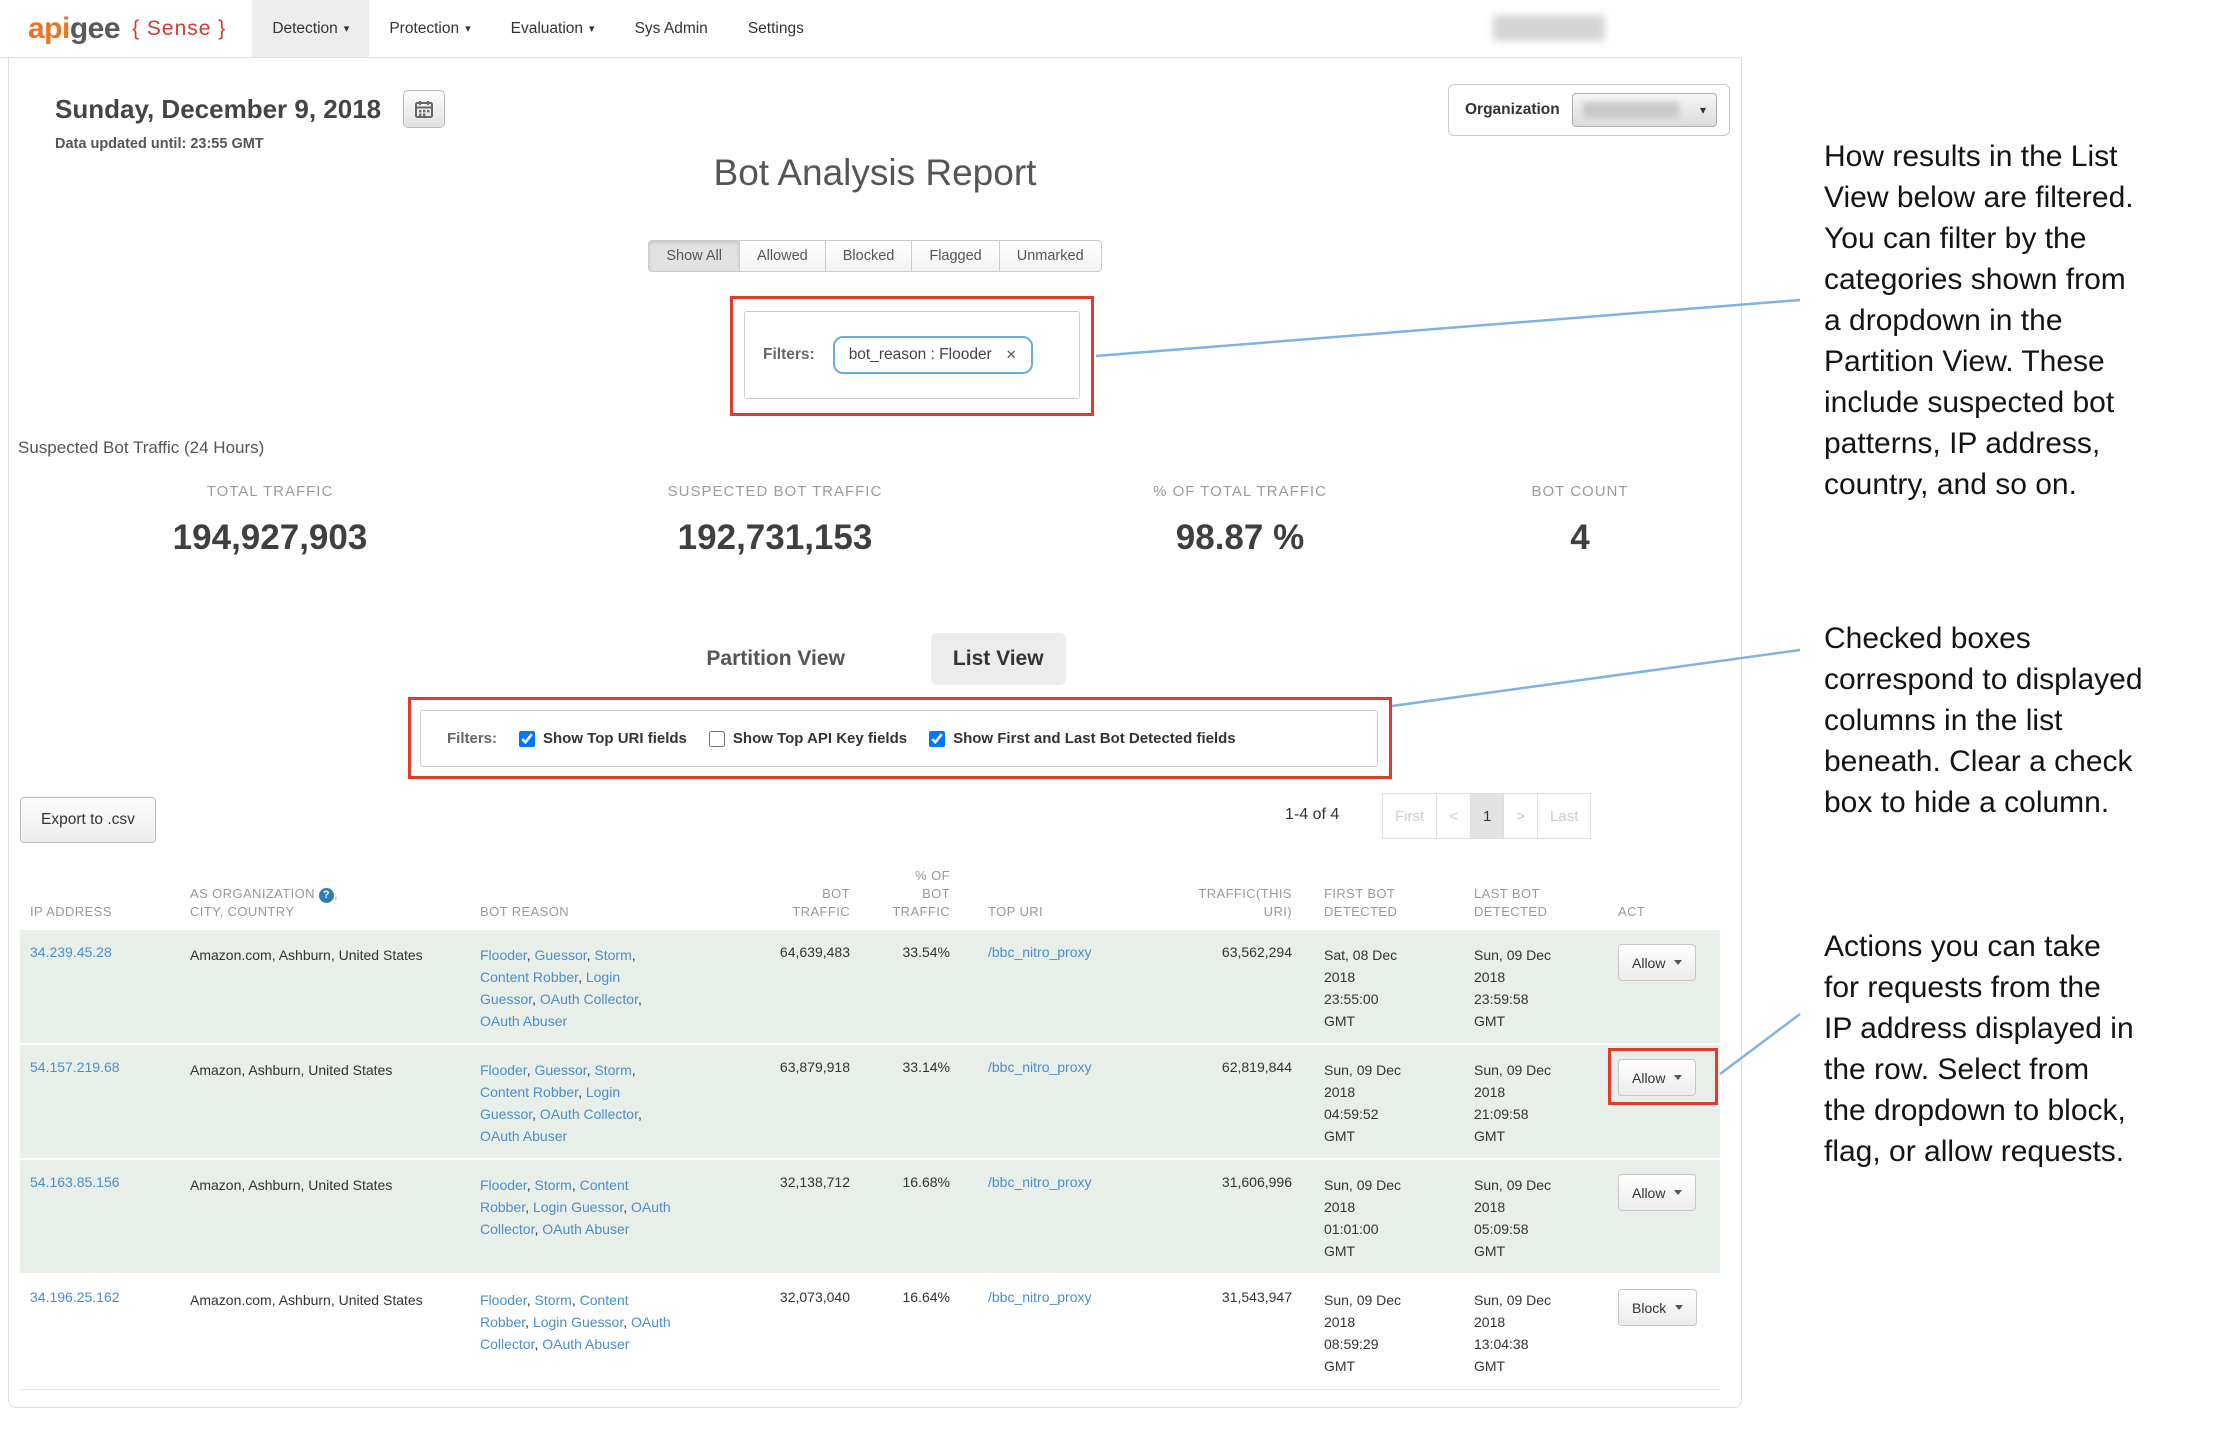 The width and height of the screenshot is (2216, 1433). I want to click on view-tabs: Partition View List View, so click(875, 659).